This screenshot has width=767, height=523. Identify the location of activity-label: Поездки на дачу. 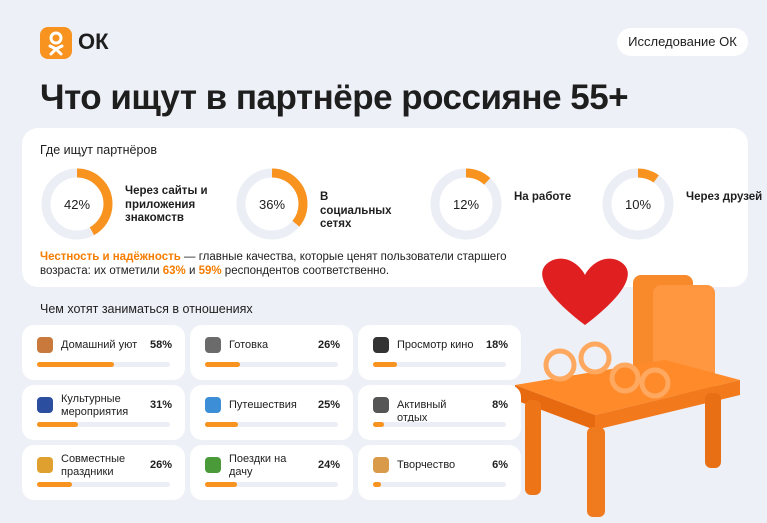
(258, 465).